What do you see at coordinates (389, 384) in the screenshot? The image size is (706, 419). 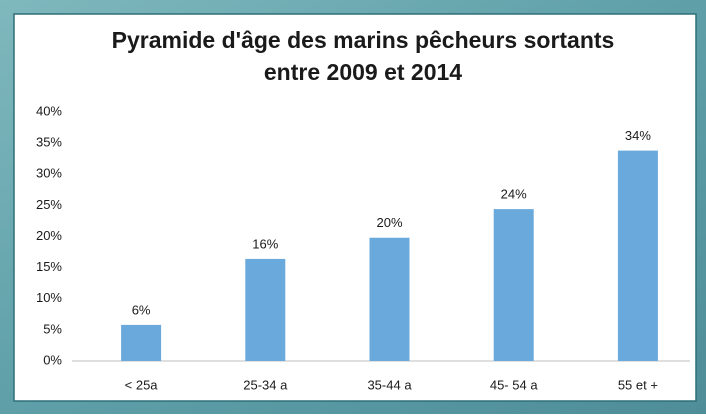 I see `x-tick-label: 35-44 a` at bounding box center [389, 384].